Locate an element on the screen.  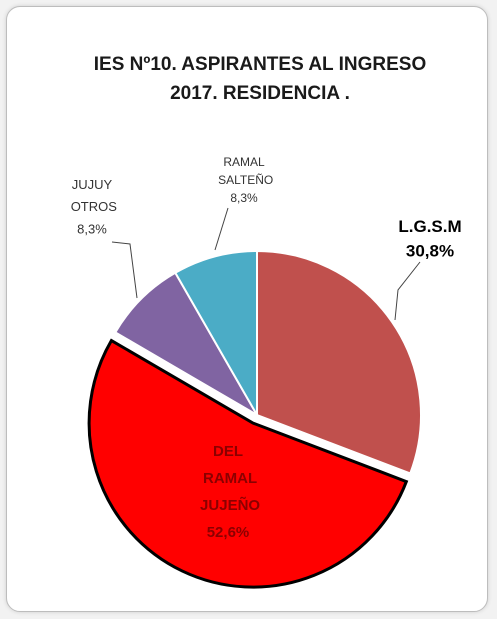
category-label: DEL RAMAL JUJEÑO is located at coordinates (228, 478).